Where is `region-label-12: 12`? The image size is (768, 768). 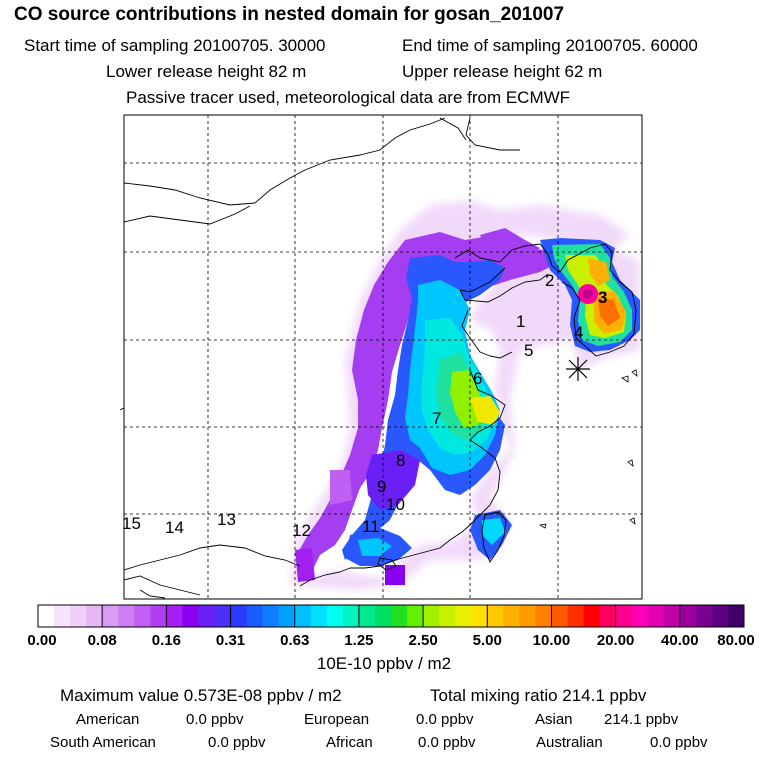
region-label-12: 12 is located at coordinates (301, 530).